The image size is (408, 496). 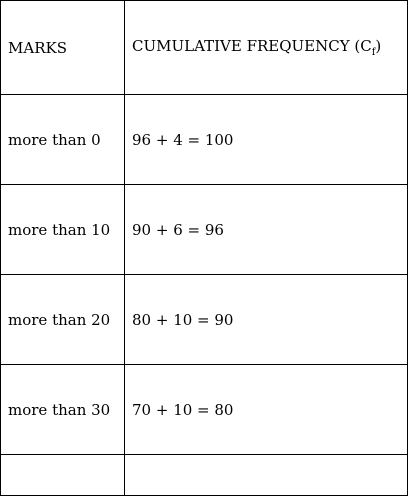 I want to click on header-cf-close: ), so click(x=378, y=46).